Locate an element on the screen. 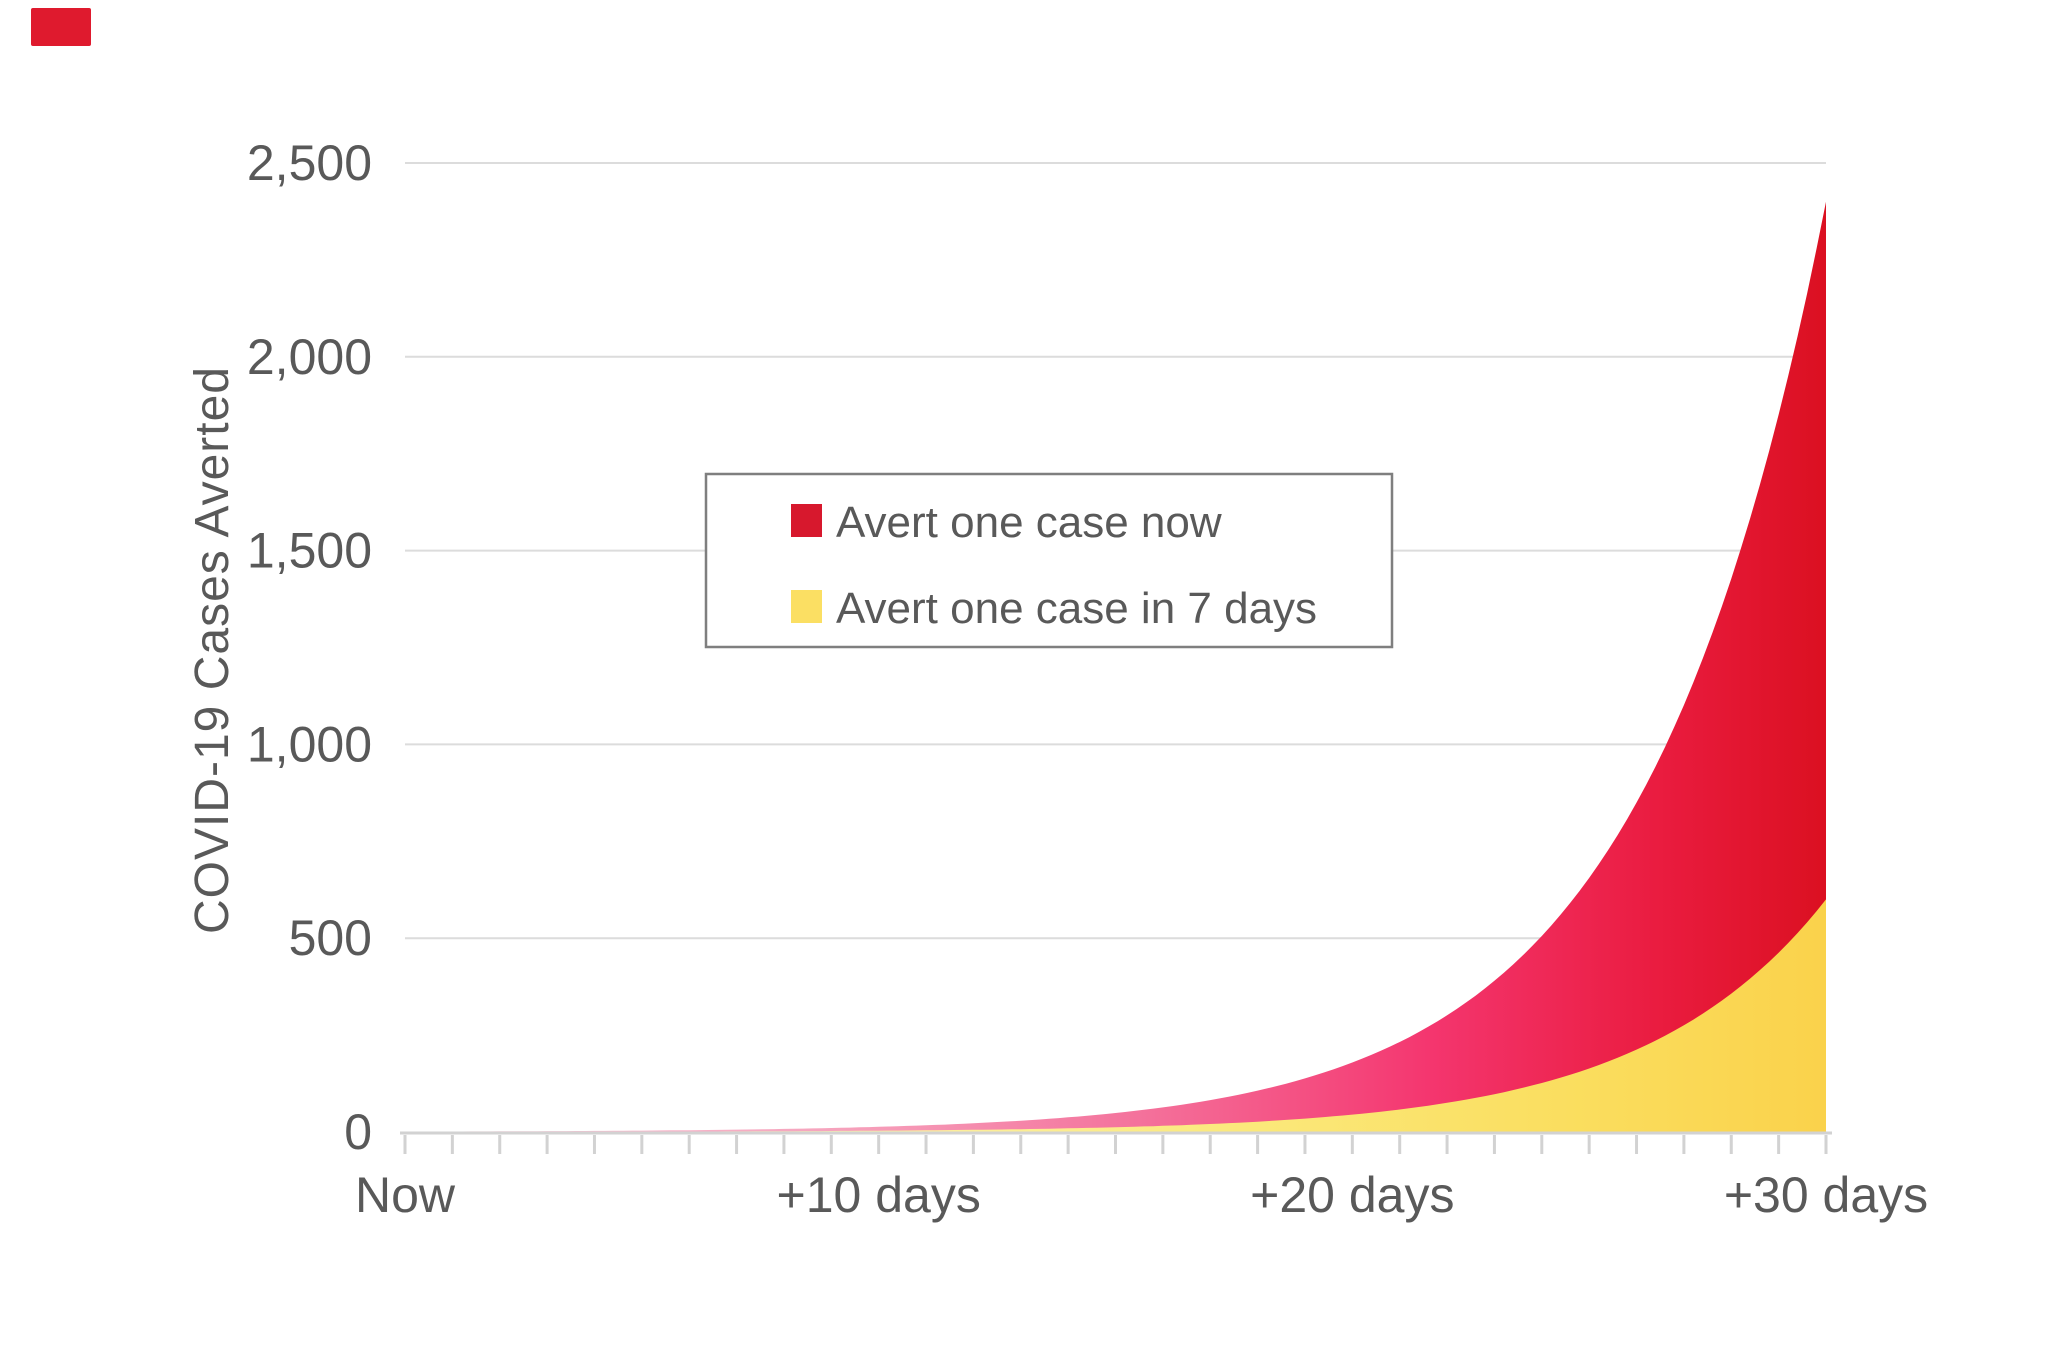 The height and width of the screenshot is (1365, 2048). x-axis-tick-labels: Now +10 days +20 days +30 days is located at coordinates (1141, 1195).